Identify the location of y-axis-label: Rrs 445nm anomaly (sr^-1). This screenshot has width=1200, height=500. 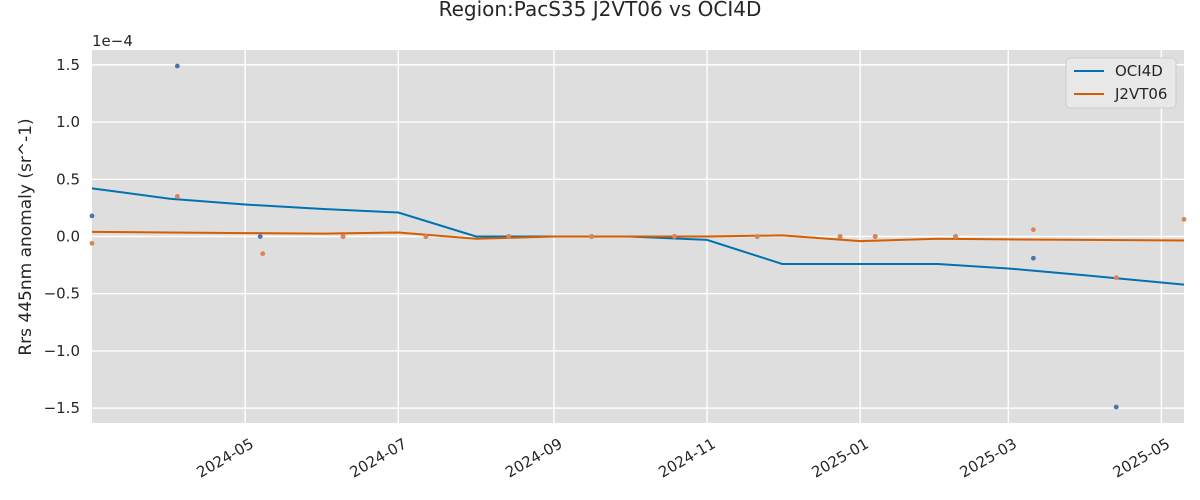
(26, 236).